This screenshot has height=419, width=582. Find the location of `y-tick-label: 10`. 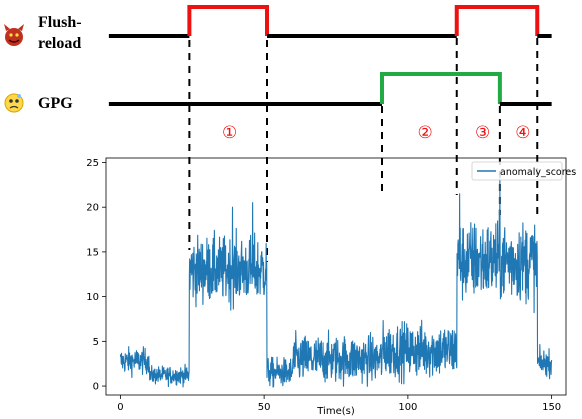

y-tick-label: 10 is located at coordinates (92, 297).